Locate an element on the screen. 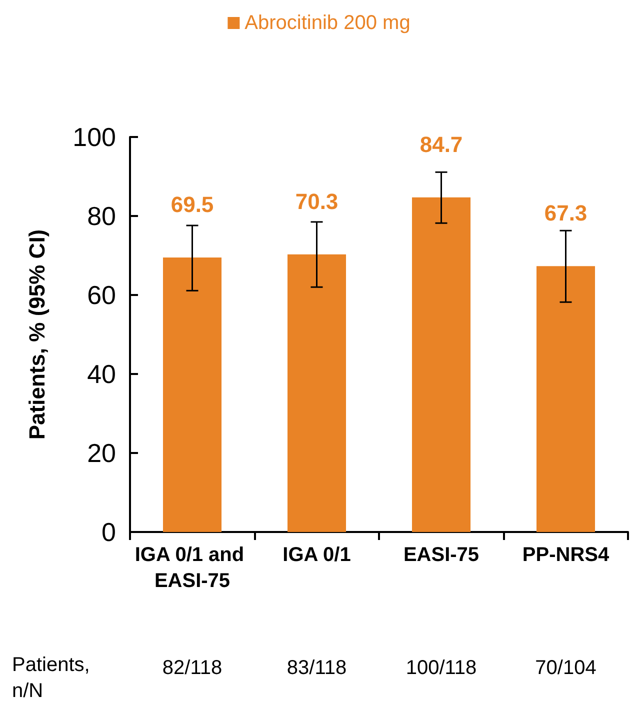 This screenshot has height=706, width=638. y-tick-label: 20 is located at coordinates (101, 453).